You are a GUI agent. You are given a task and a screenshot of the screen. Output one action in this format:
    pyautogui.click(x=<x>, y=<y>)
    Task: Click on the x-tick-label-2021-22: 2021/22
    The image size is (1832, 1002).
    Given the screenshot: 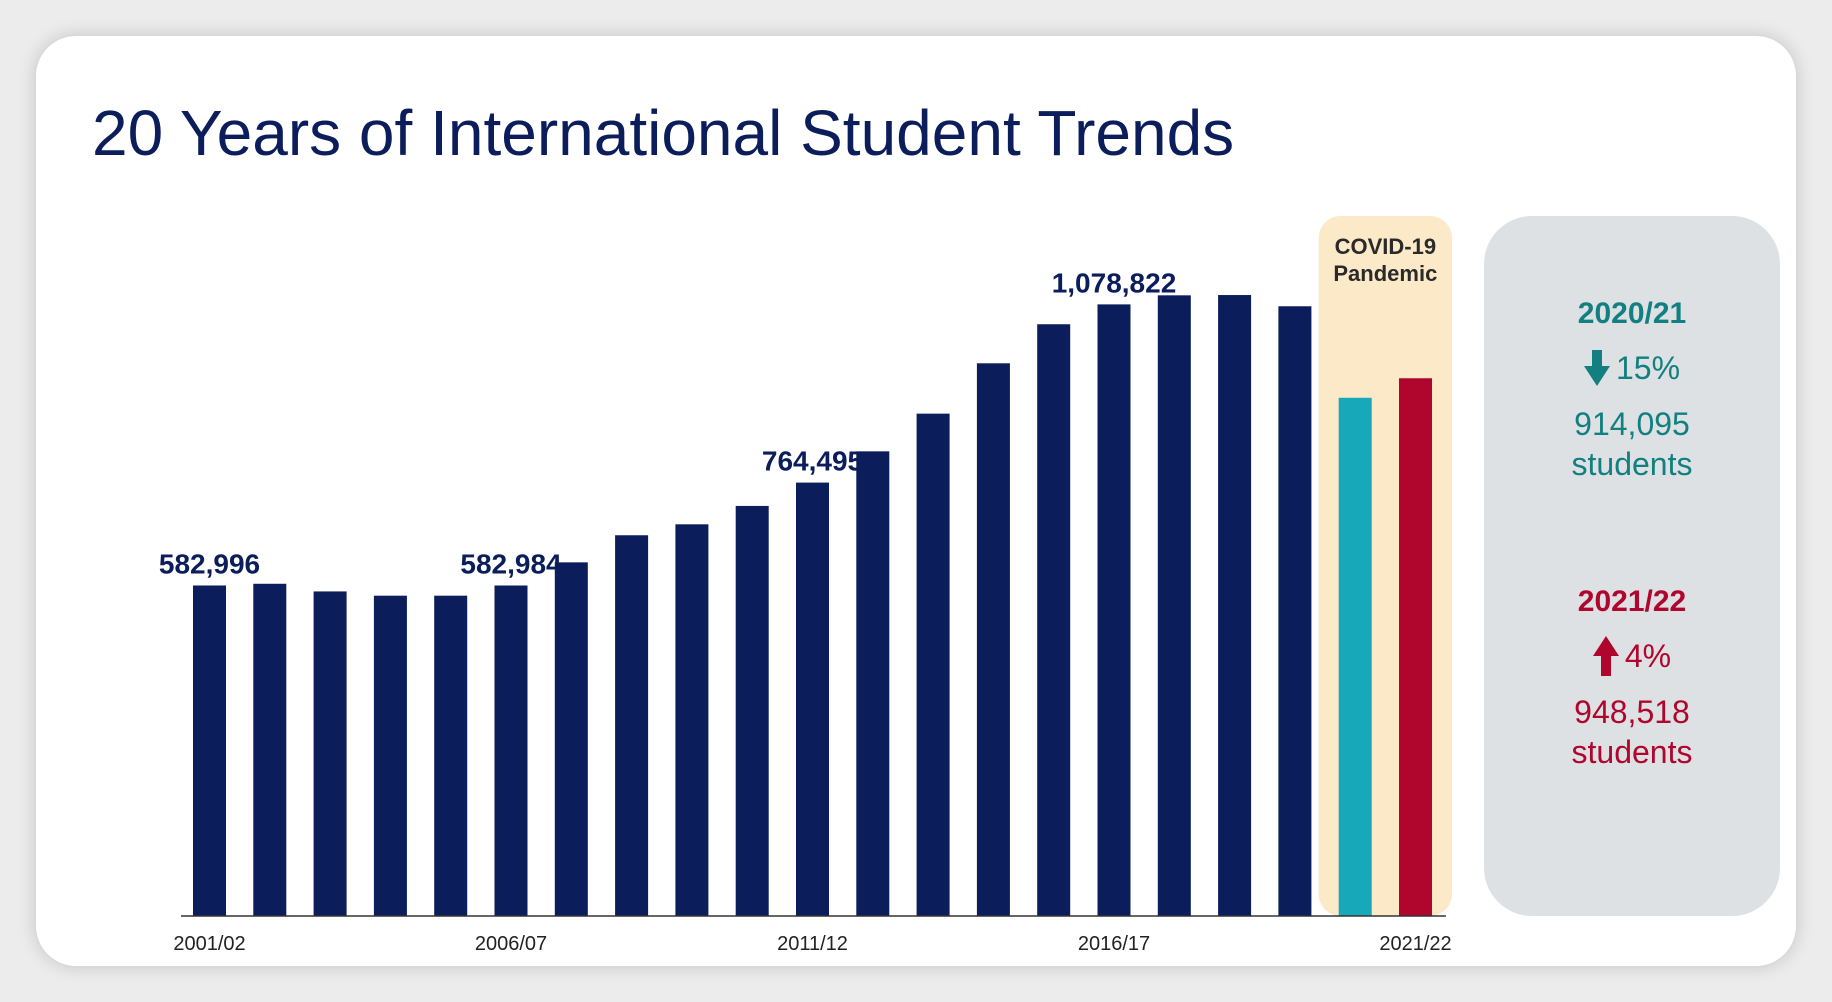 What is the action you would take?
    pyautogui.click(x=1415, y=944)
    